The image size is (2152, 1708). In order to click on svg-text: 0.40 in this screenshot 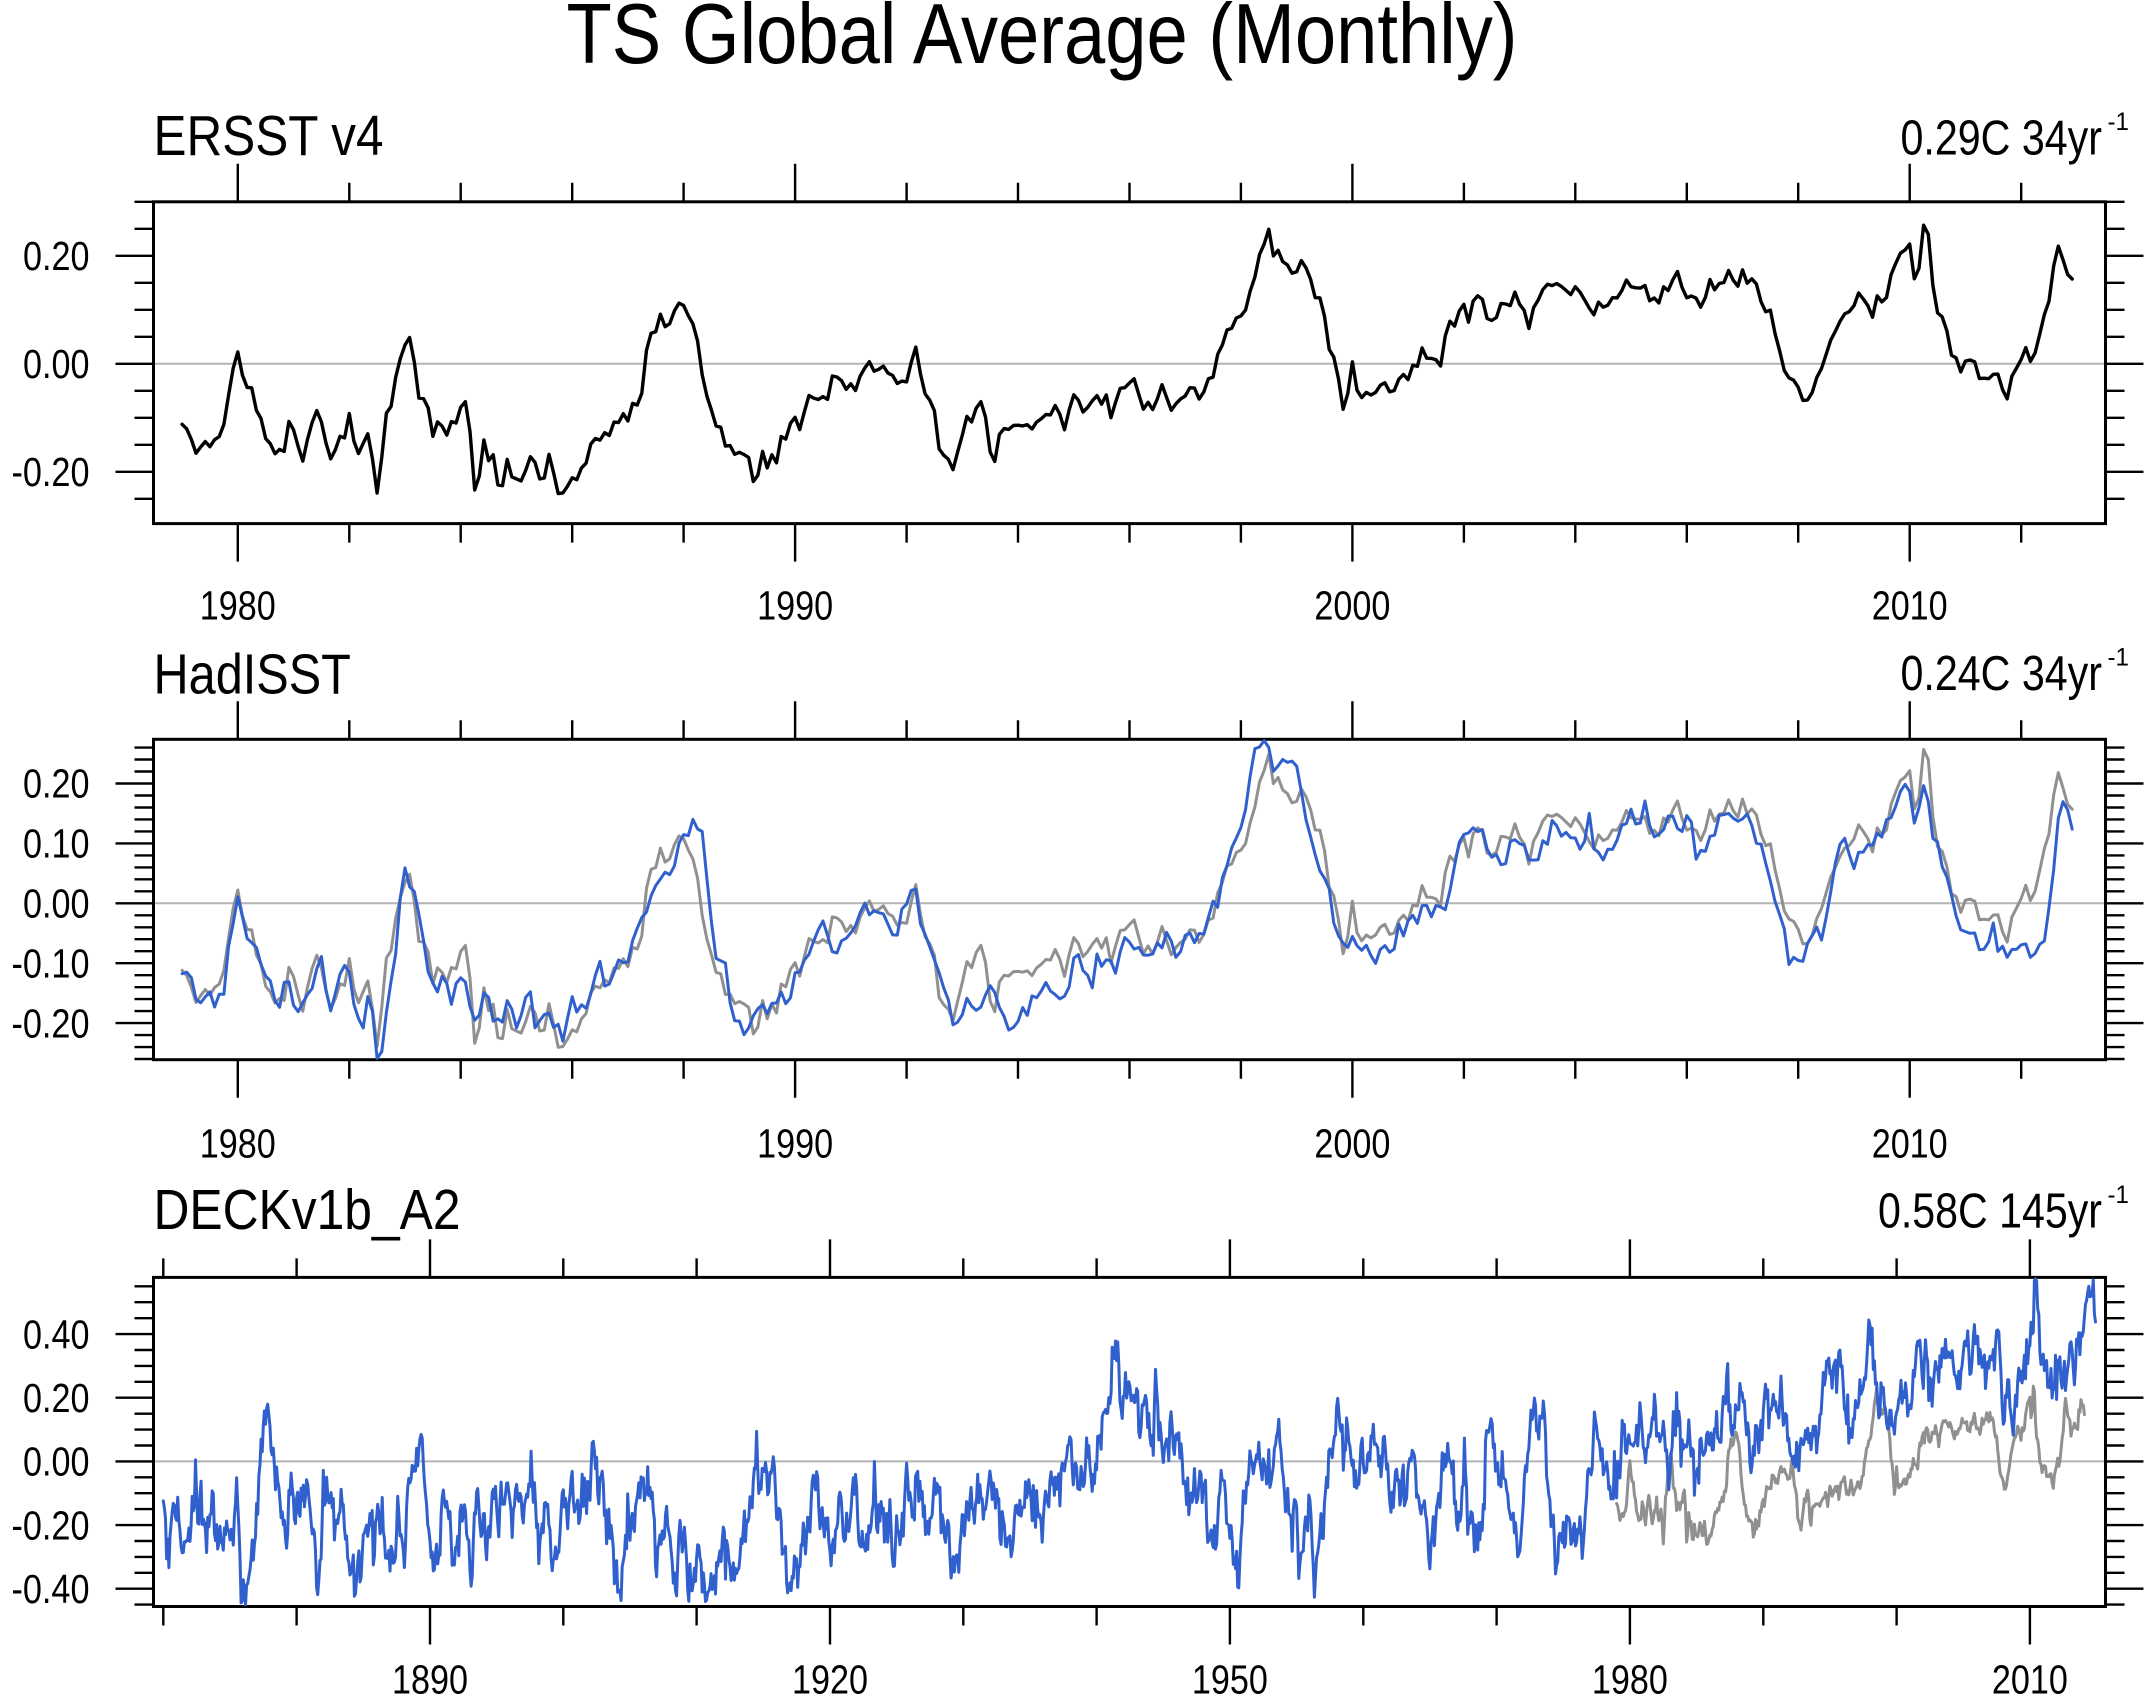, I will do `click(56, 1334)`.